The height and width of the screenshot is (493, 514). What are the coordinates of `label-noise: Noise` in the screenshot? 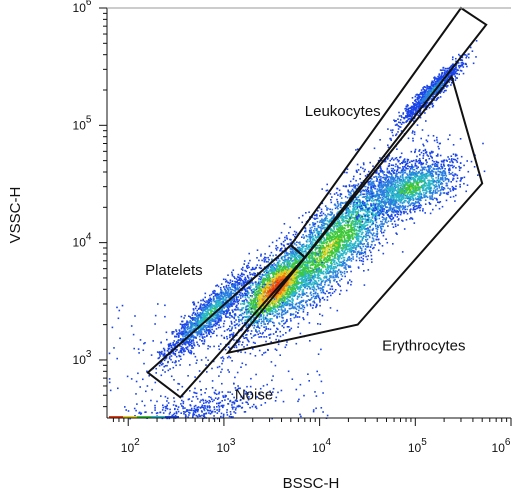 It's located at (254, 395).